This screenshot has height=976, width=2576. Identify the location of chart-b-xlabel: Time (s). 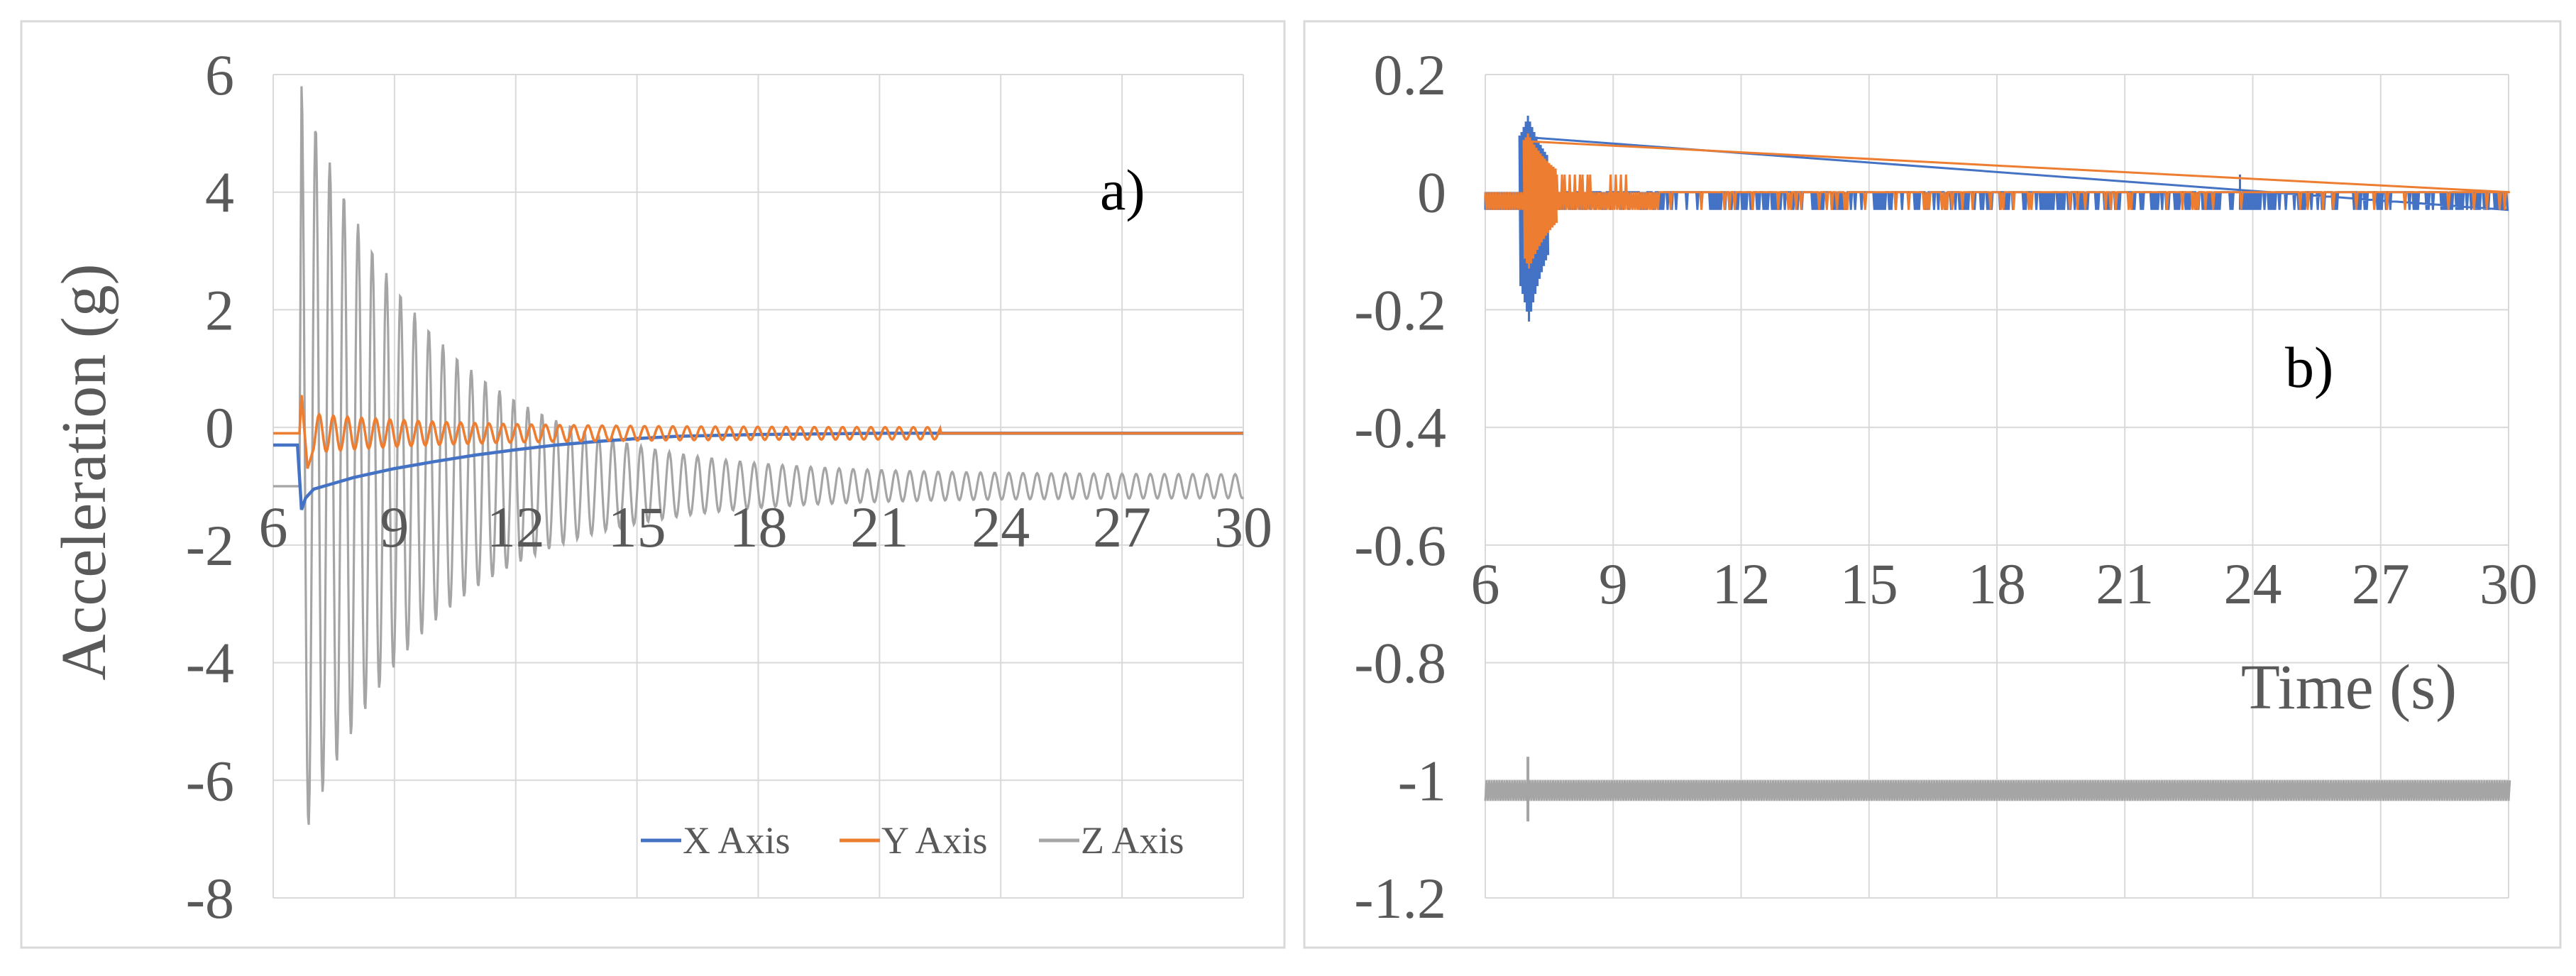
(2349, 687).